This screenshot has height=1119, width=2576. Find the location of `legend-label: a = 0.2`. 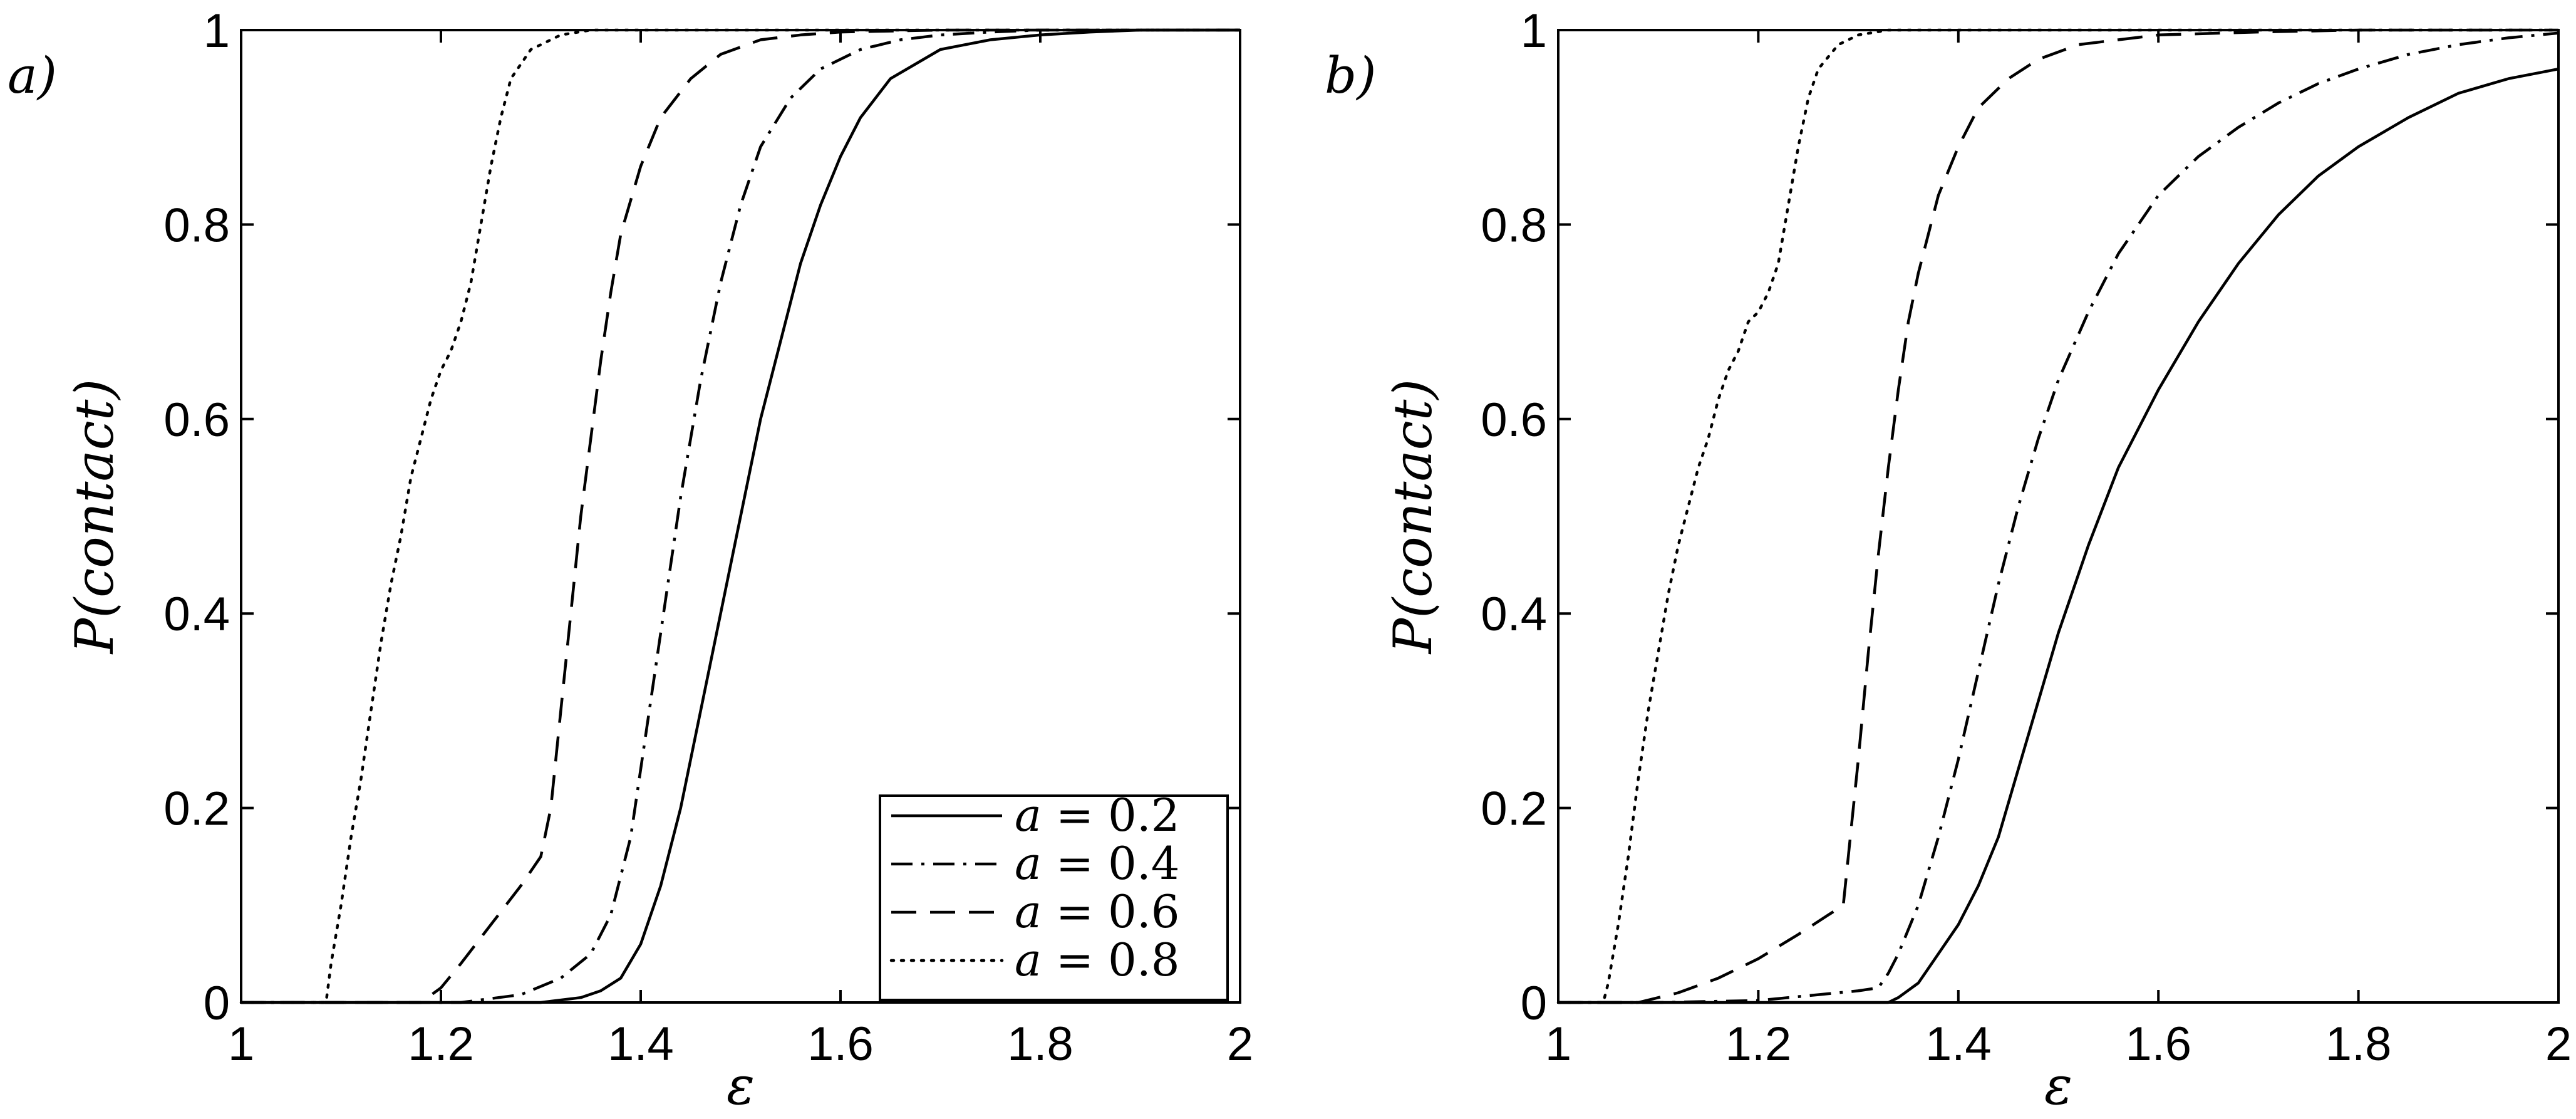

legend-label: a = 0.2 is located at coordinates (1097, 815).